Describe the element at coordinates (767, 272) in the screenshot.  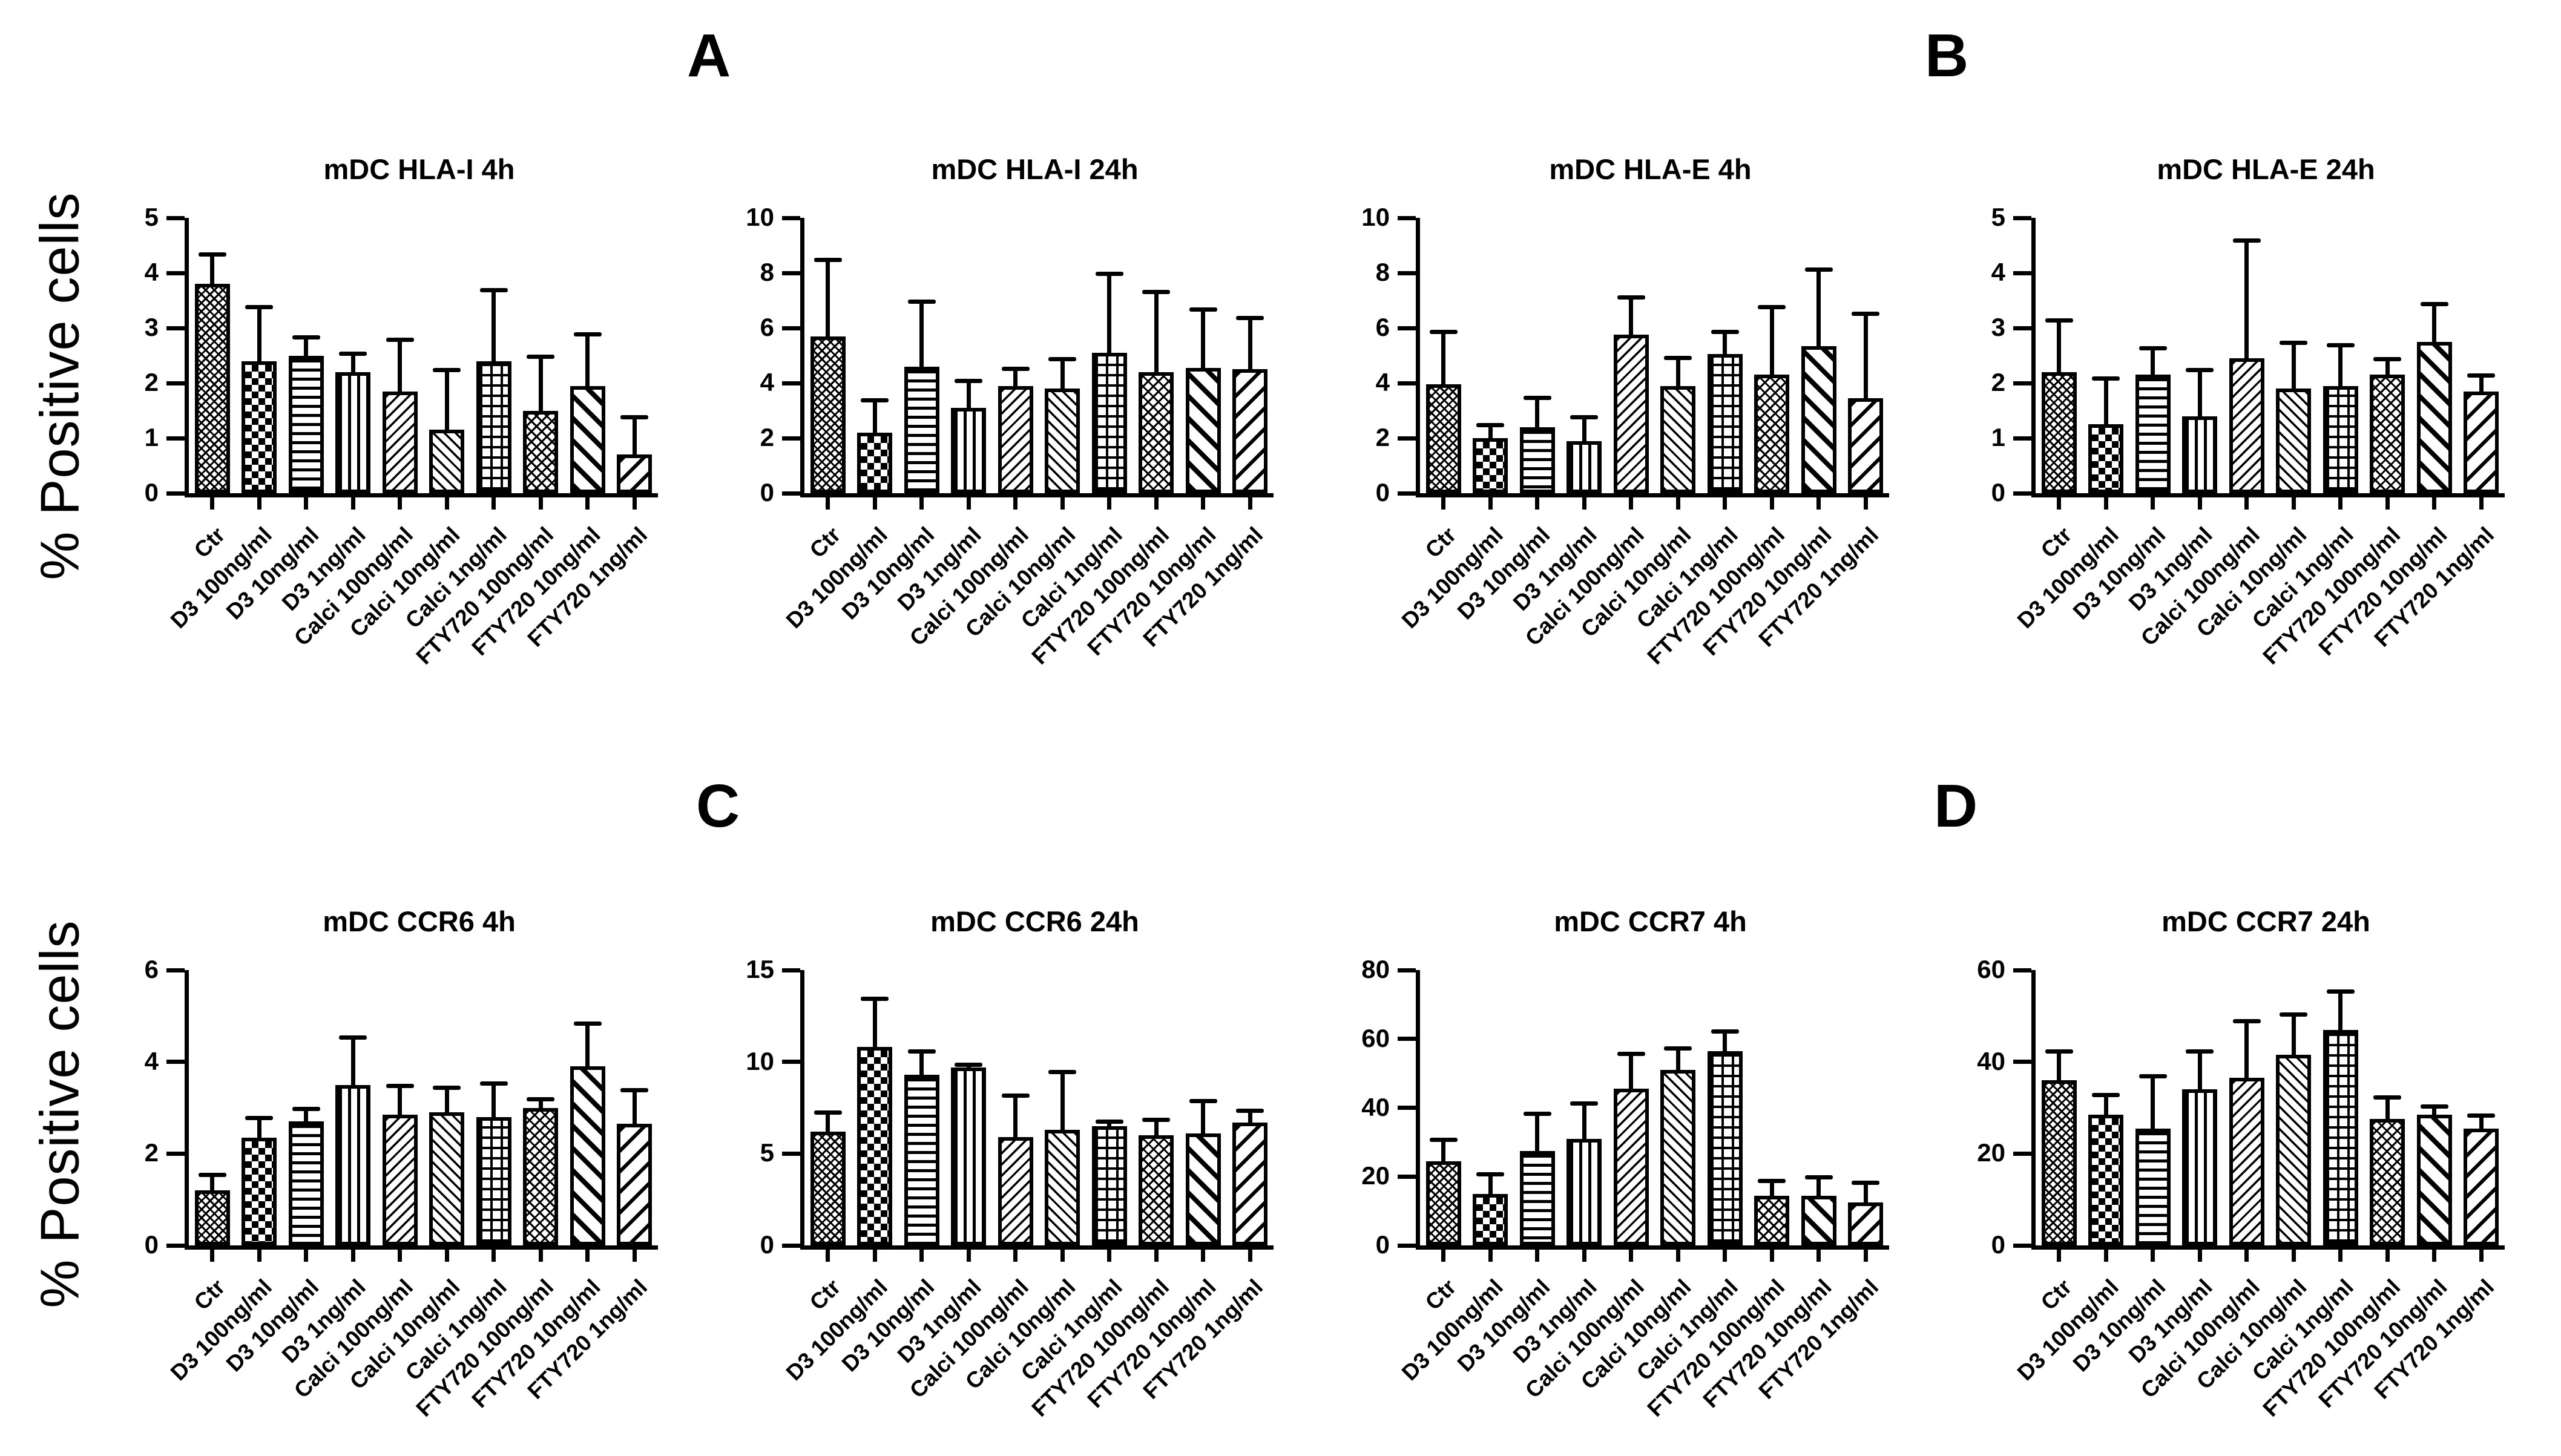
I see `y-tick-label: 8` at that location.